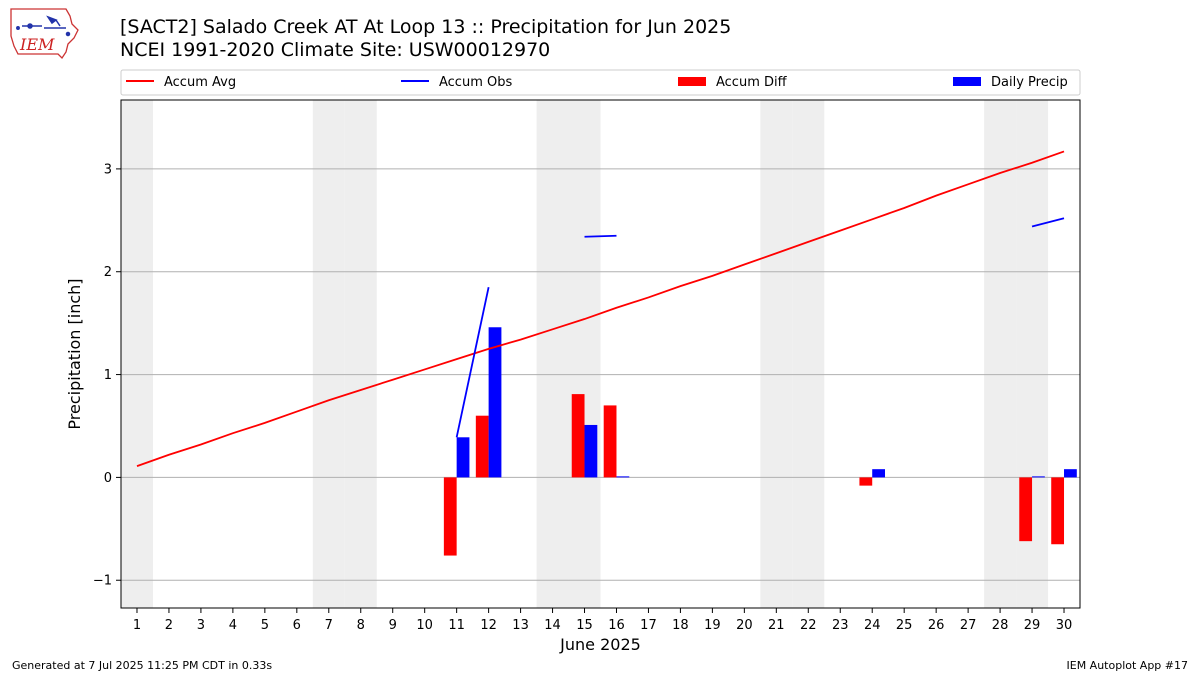 This screenshot has width=1200, height=675. I want to click on weather-station-icon, so click(43, 26).